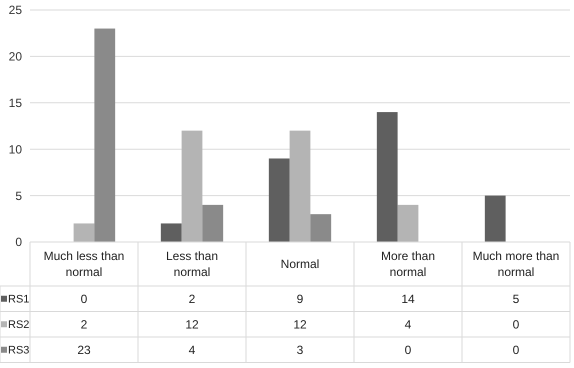  Describe the element at coordinates (19, 325) in the screenshot. I see `legend-label: RS2` at that location.